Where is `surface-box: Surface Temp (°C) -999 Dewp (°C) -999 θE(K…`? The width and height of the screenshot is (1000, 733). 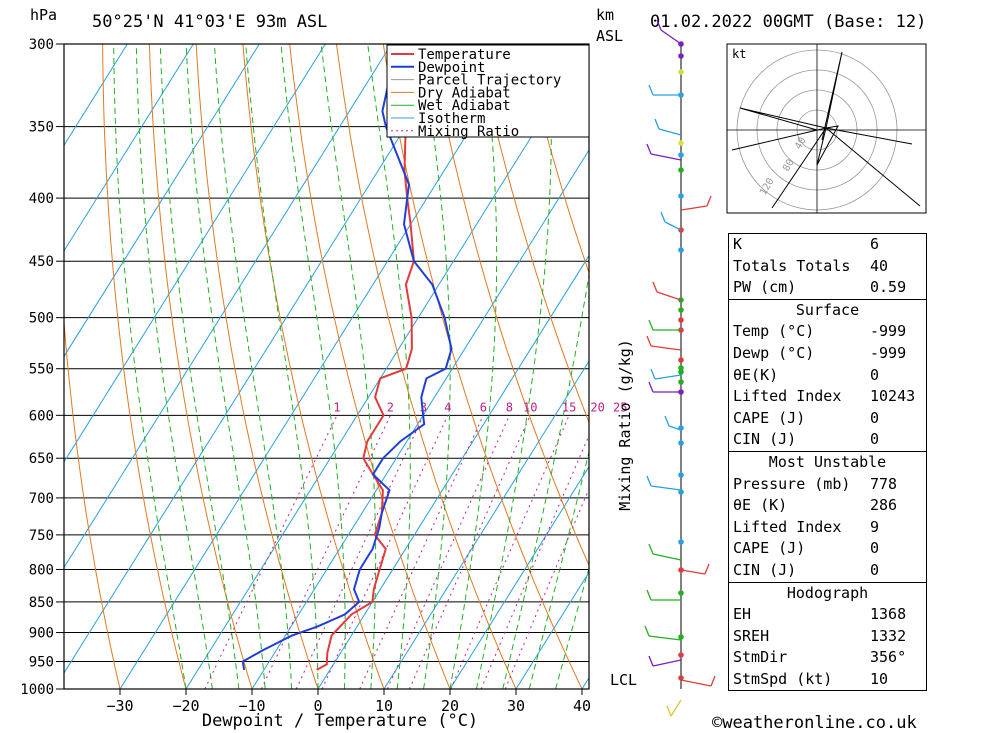
surface-box: Surface Temp (°C) -999 Dewp (°C) -999 θE(K… is located at coordinates (827, 375).